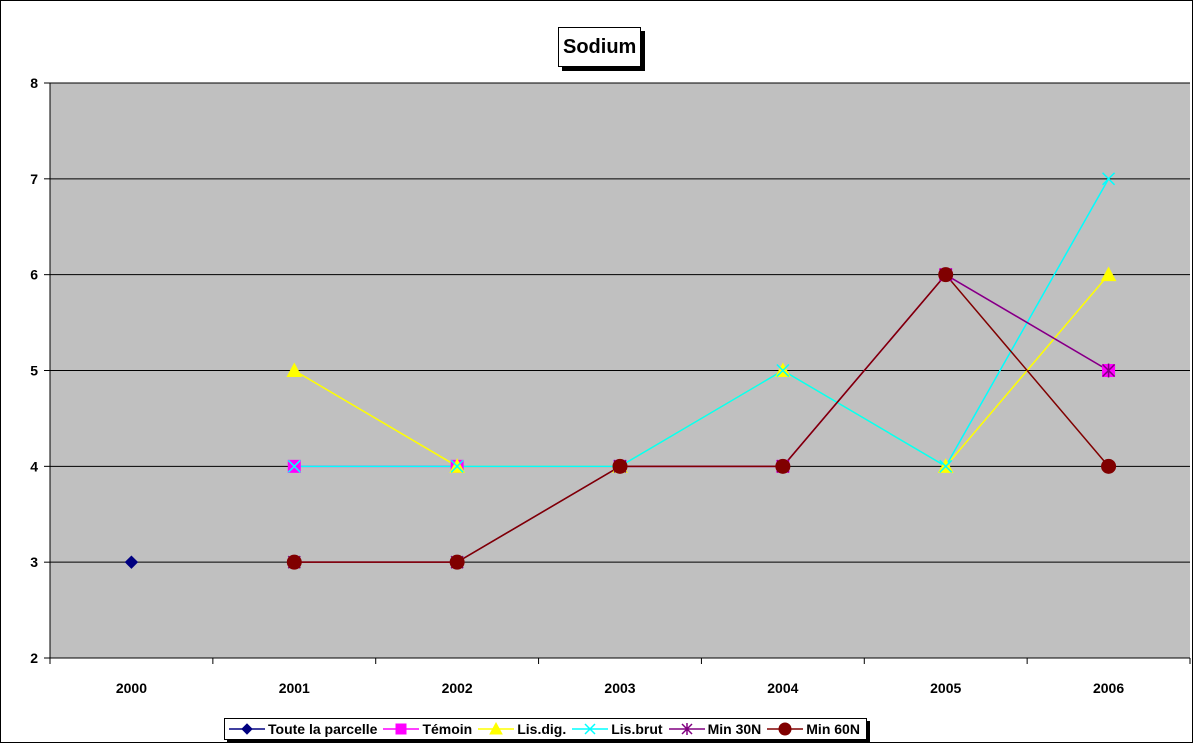 This screenshot has width=1193, height=743. I want to click on legend-label: Lis.dig., so click(542, 729).